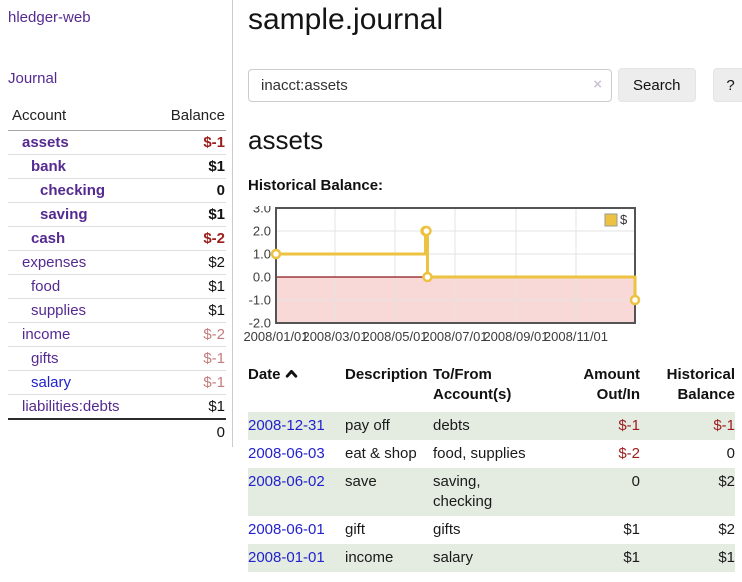 The width and height of the screenshot is (742, 582). Describe the element at coordinates (262, 254) in the screenshot. I see `y-axis-tick-label: 1.0` at that location.